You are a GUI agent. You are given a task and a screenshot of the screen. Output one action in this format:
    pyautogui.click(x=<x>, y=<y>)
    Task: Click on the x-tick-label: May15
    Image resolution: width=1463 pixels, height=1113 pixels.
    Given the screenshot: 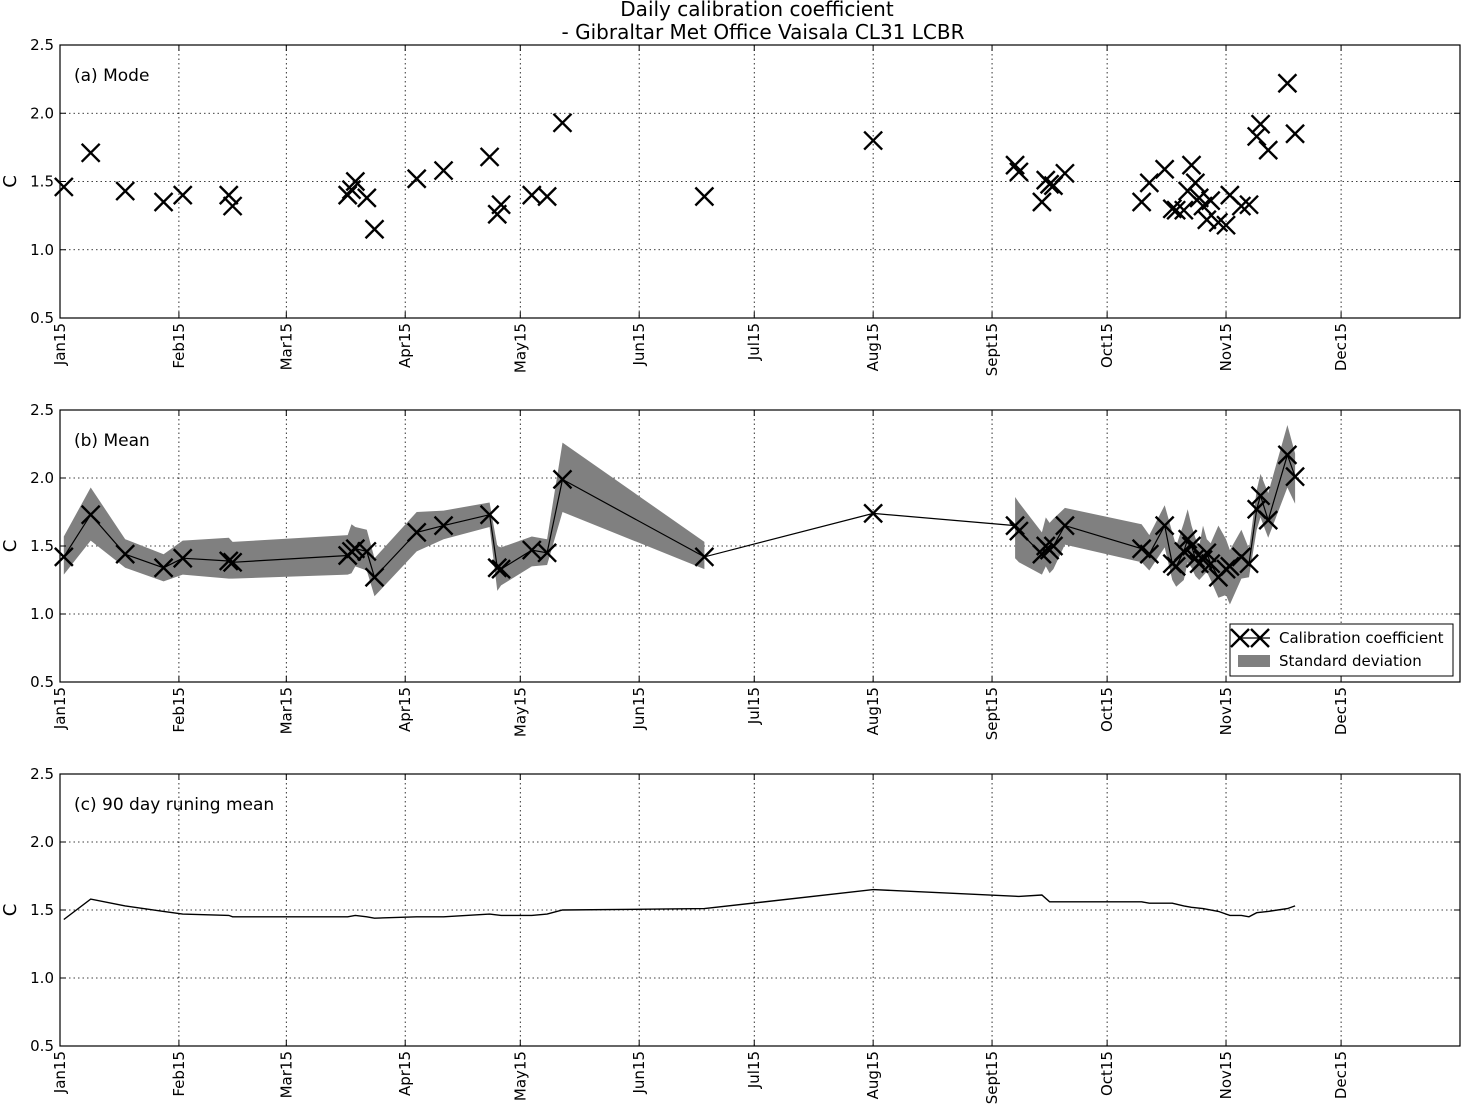 What is the action you would take?
    pyautogui.click(x=520, y=712)
    